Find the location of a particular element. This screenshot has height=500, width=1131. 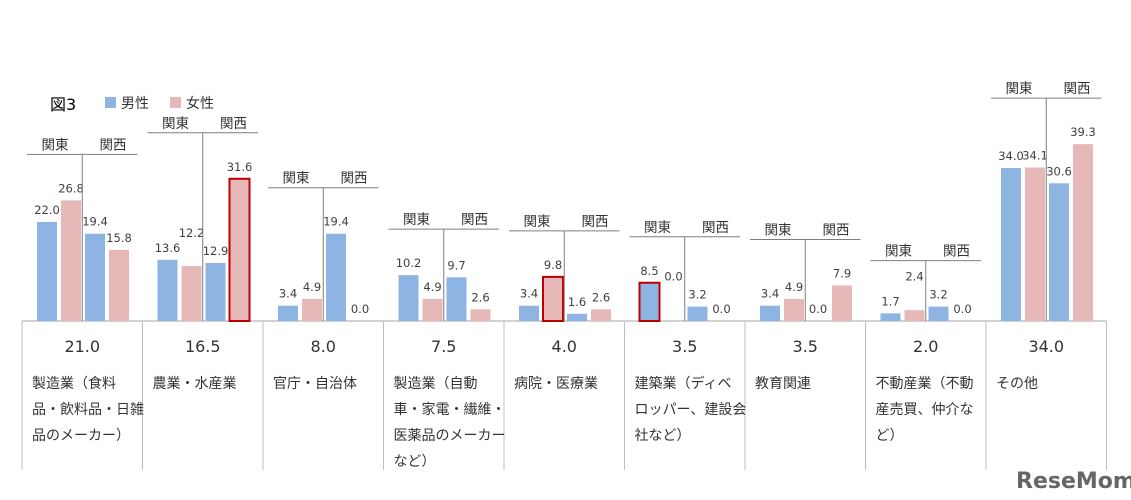

category-label-line: 教育関連 is located at coordinates (783, 384).